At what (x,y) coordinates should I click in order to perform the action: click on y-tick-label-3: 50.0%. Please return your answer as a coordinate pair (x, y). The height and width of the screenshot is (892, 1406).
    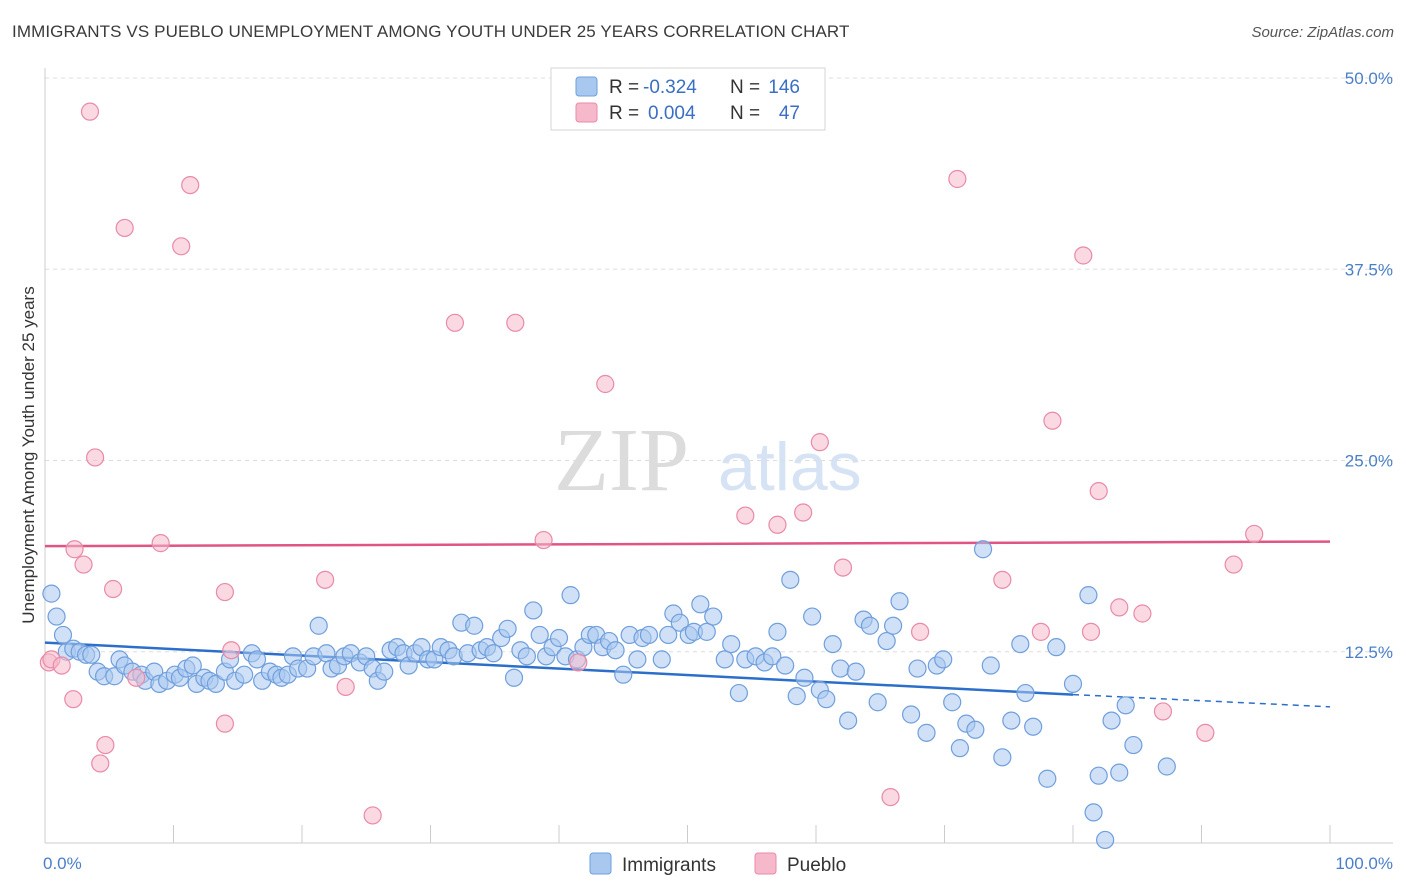
    Looking at the image, I should click on (1369, 78).